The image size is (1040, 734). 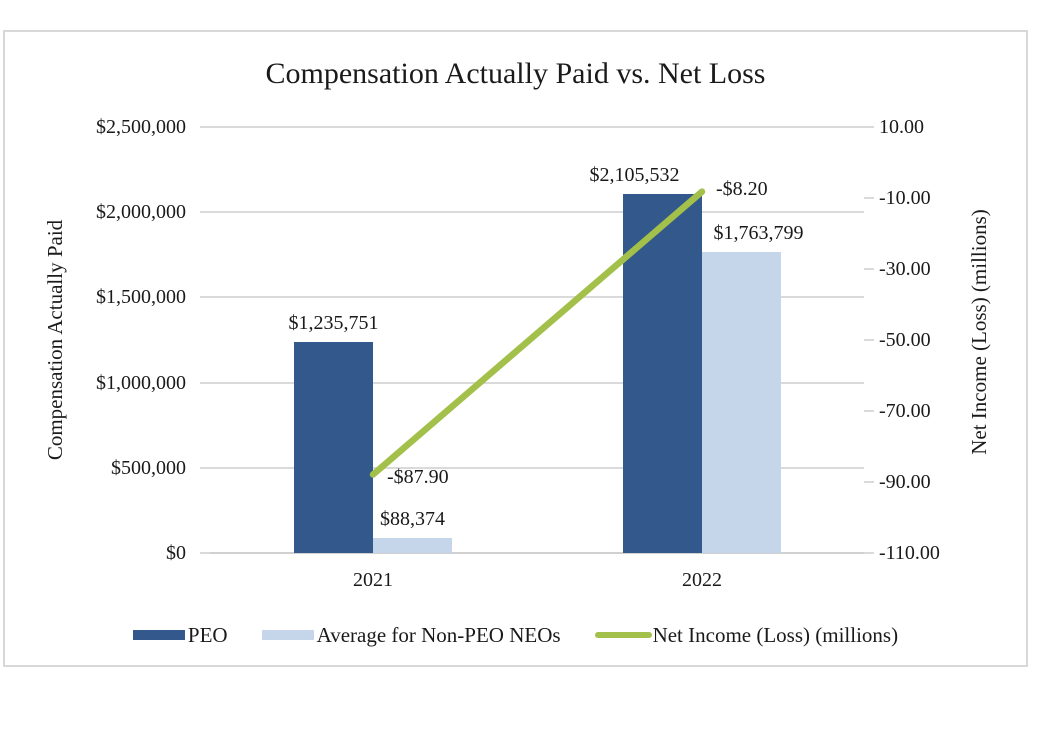 What do you see at coordinates (662, 373) in the screenshot?
I see `bar-peo-2022` at bounding box center [662, 373].